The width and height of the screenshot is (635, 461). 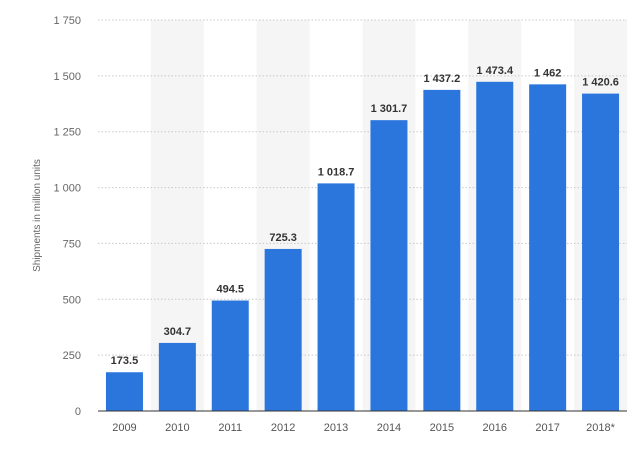 What do you see at coordinates (336, 428) in the screenshot?
I see `x-tick-label: 2013` at bounding box center [336, 428].